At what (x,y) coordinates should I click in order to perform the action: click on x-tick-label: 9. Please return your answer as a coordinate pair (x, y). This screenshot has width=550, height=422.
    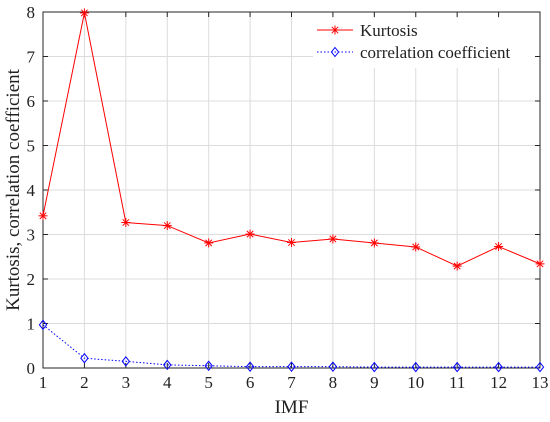
    Looking at the image, I should click on (374, 382).